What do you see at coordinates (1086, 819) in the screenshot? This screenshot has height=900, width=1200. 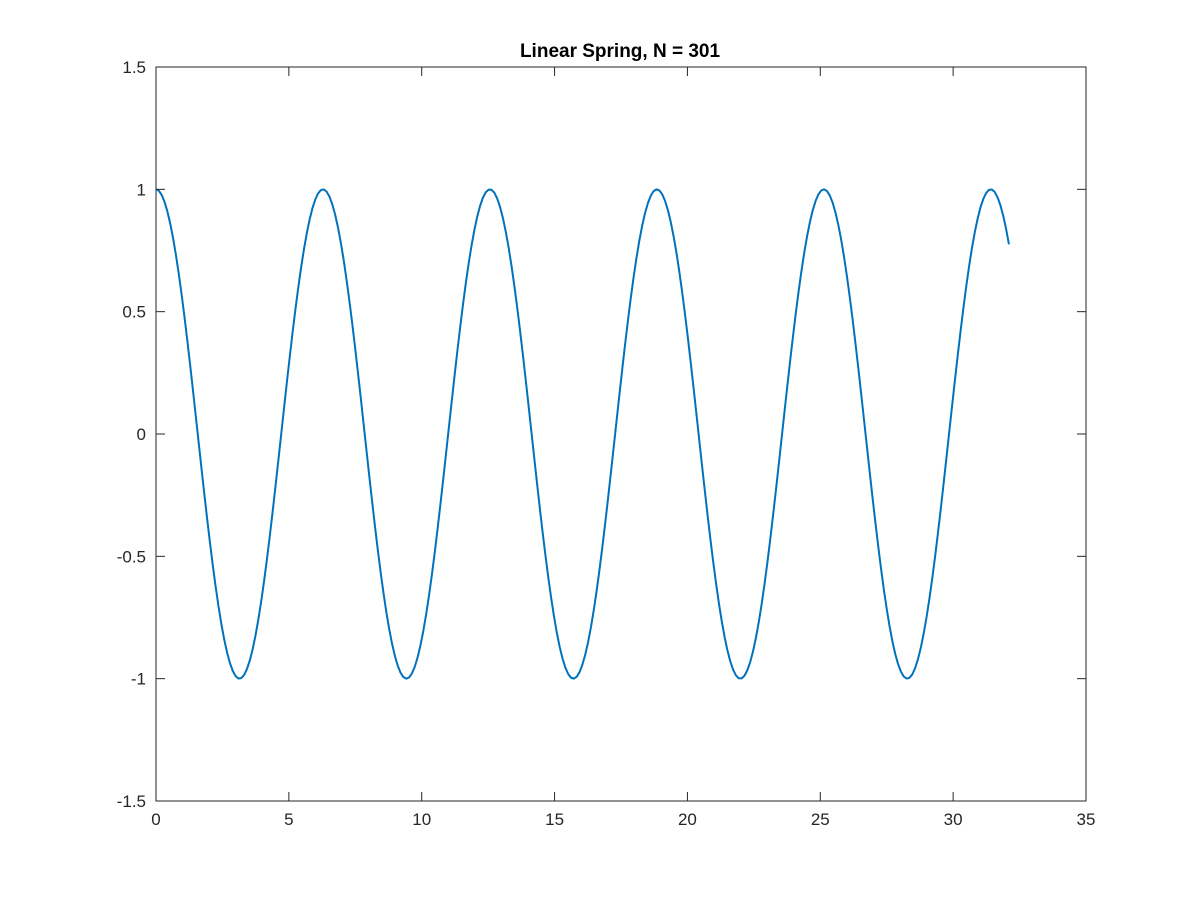 I see `x-tick-label: 35` at bounding box center [1086, 819].